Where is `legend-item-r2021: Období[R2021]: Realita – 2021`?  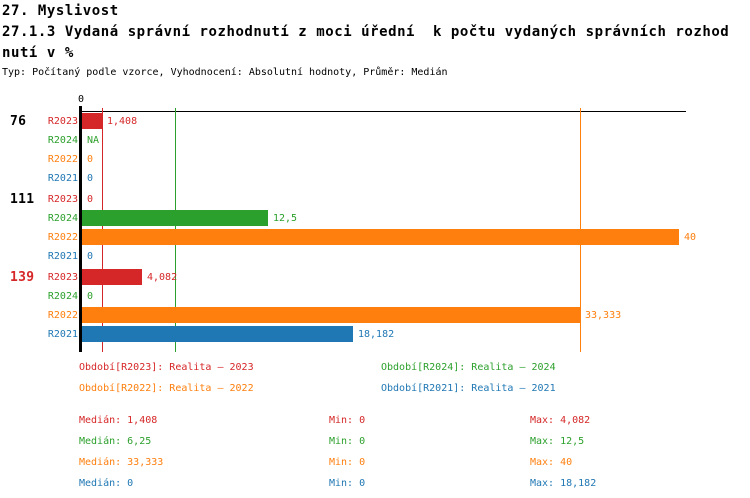
legend-item-r2021: Období[R2021]: Realita – 2021 is located at coordinates (468, 388).